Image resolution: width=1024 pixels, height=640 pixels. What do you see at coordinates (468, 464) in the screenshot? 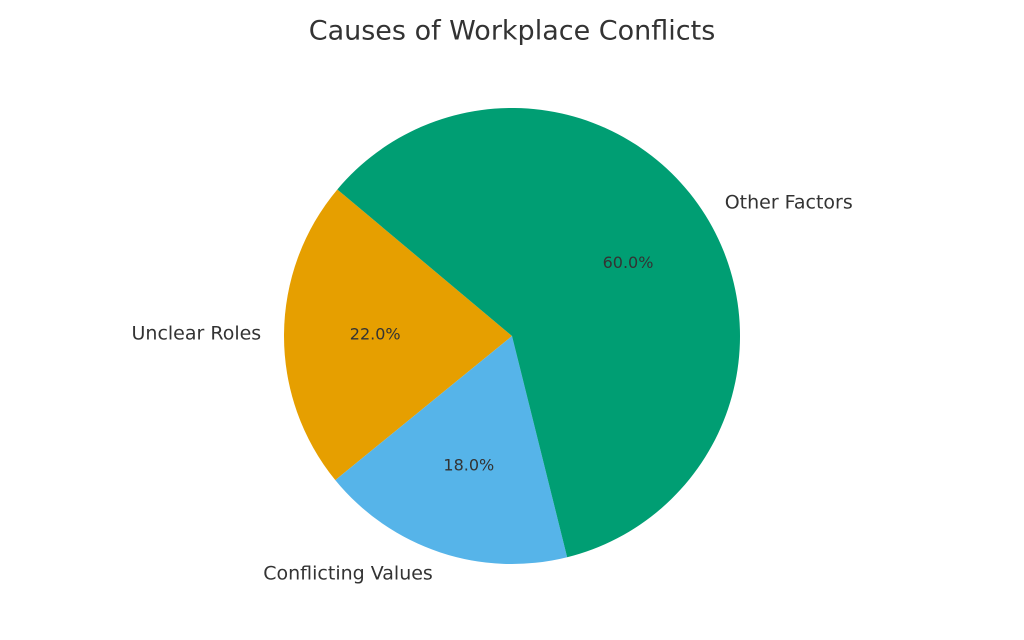
I see `value-label: 18.0%` at bounding box center [468, 464].